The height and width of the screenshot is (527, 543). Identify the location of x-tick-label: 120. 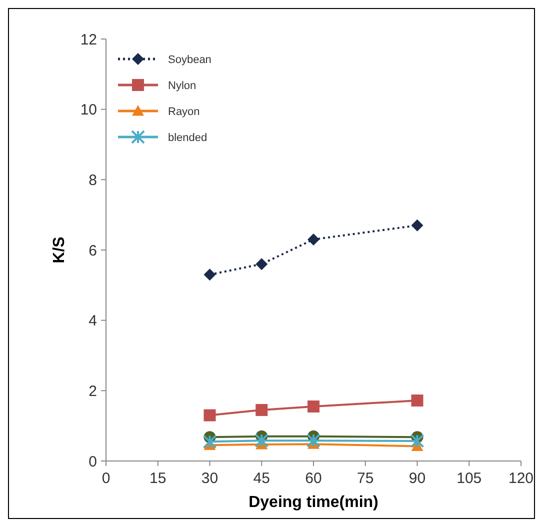
(521, 478).